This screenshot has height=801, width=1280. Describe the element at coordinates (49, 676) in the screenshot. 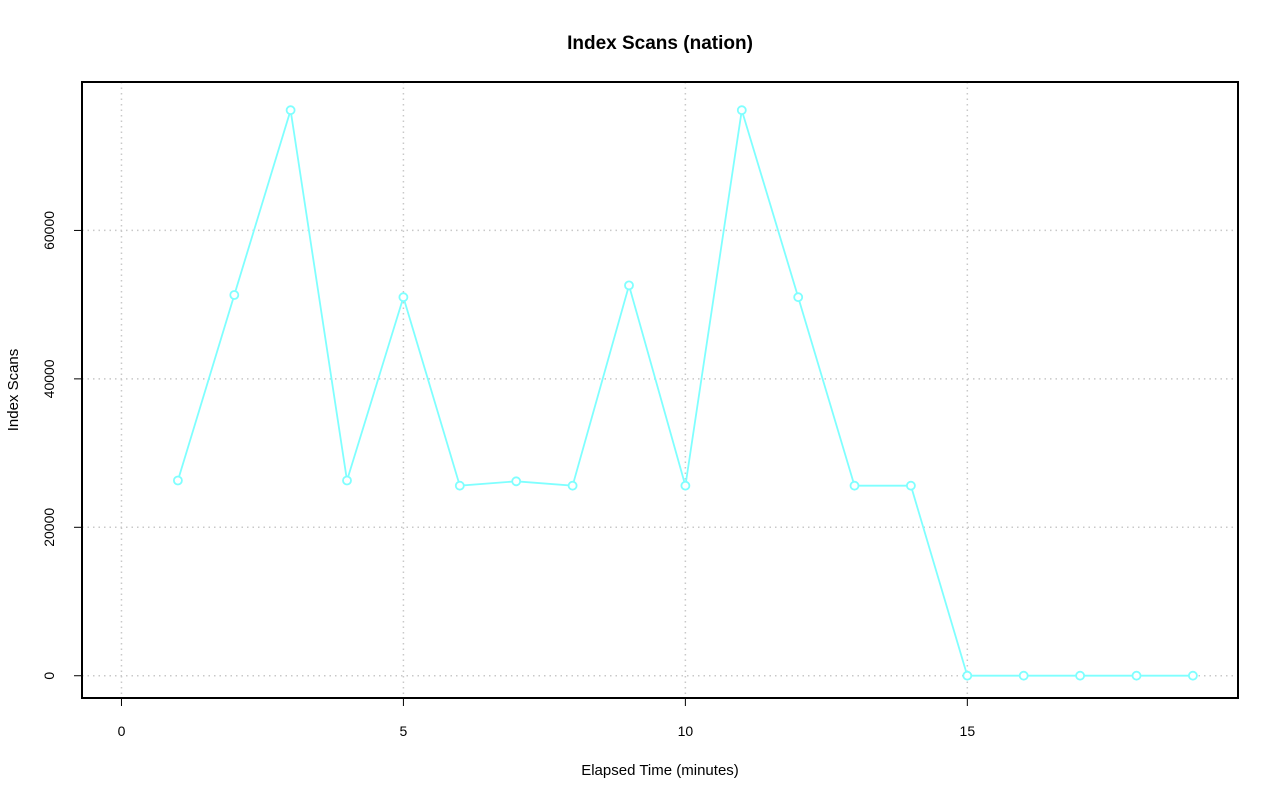

I see `y-tick-label: 0` at that location.